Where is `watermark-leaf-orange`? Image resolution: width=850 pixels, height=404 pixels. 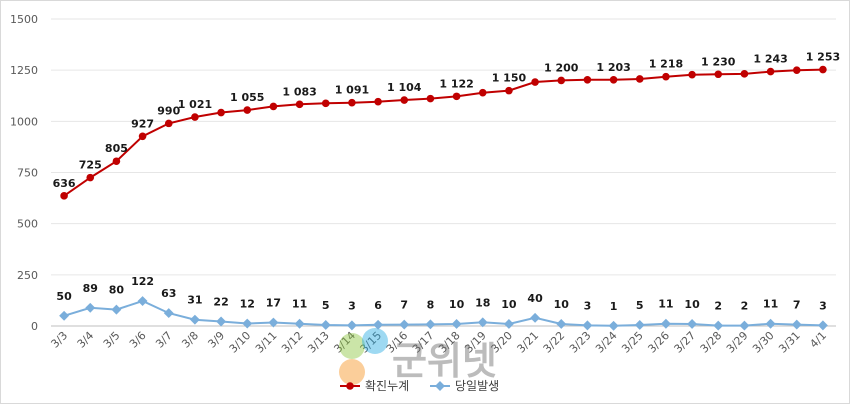
watermark-leaf-orange is located at coordinates (352, 372).